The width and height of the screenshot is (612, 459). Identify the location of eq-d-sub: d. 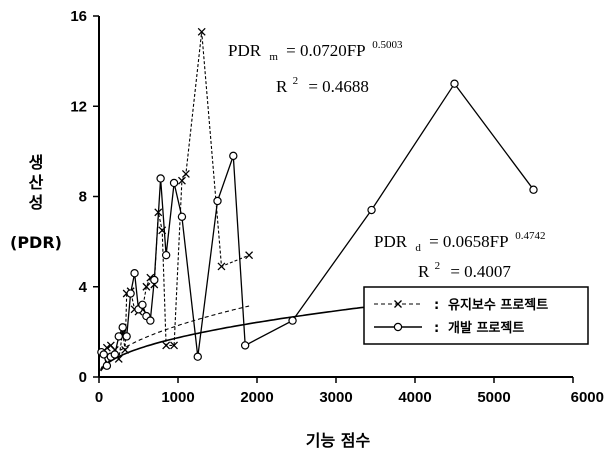
(418, 248).